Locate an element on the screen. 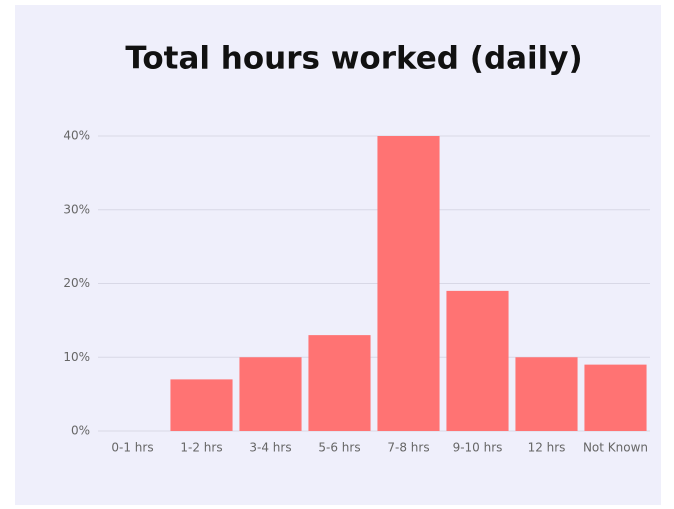  x-tick-label: Not Known is located at coordinates (615, 448).